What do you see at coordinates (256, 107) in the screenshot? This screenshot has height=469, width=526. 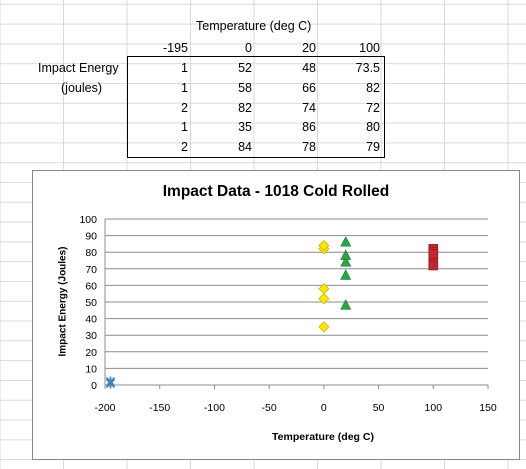 I see `data-table-border` at bounding box center [256, 107].